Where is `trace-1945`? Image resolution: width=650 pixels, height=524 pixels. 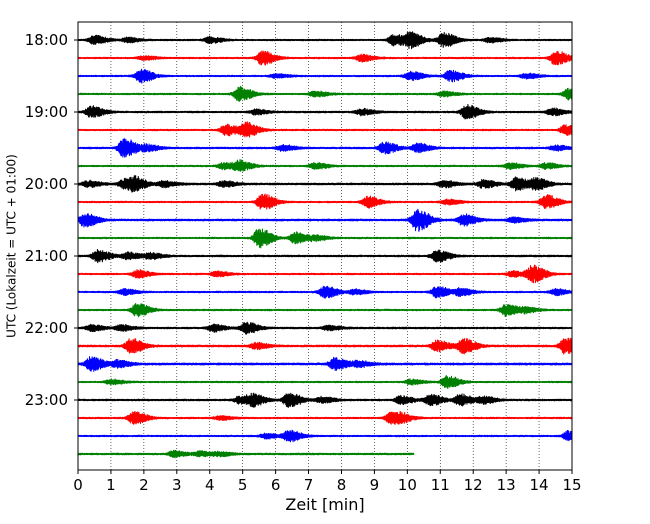 trace-1945 is located at coordinates (325, 165).